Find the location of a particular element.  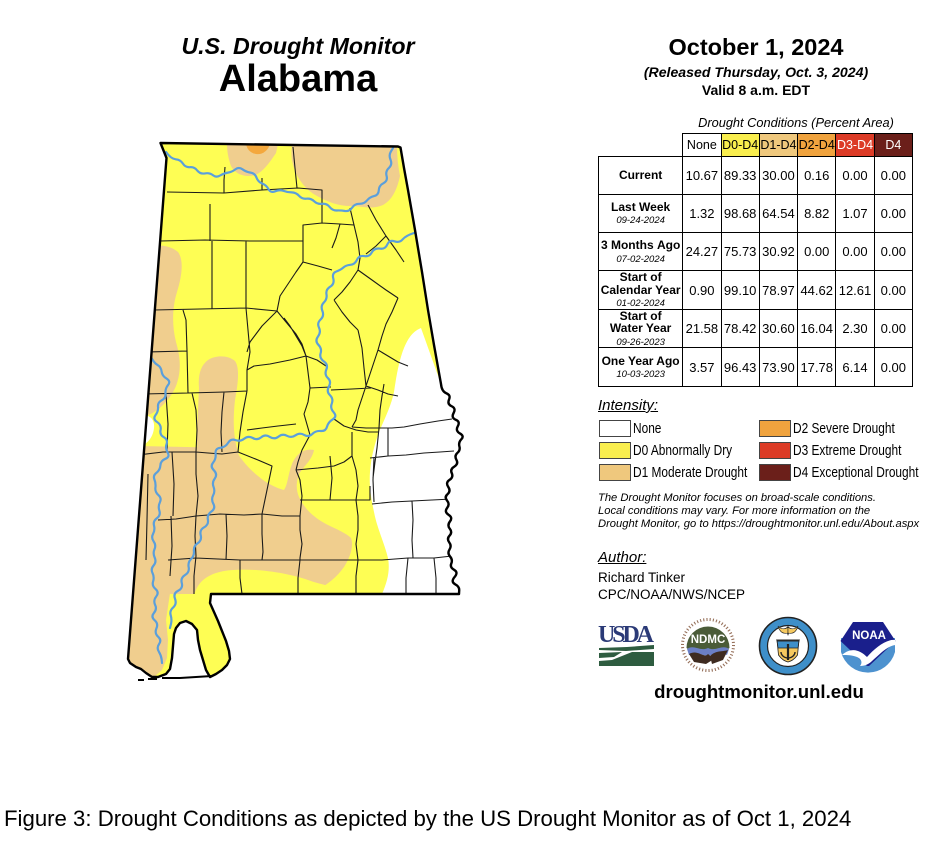

svg-text: NOAA is located at coordinates (869, 636).